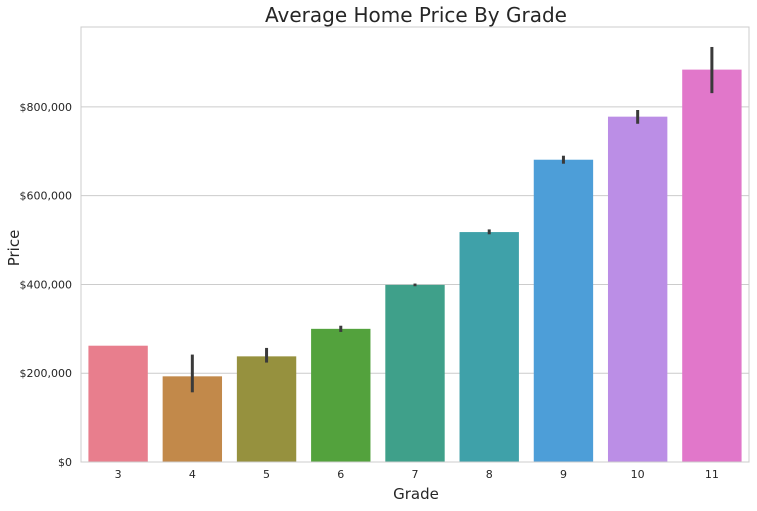 This screenshot has height=511, width=757. Describe the element at coordinates (416, 15) in the screenshot. I see `chart-title: Average Home Price By Grade` at that location.